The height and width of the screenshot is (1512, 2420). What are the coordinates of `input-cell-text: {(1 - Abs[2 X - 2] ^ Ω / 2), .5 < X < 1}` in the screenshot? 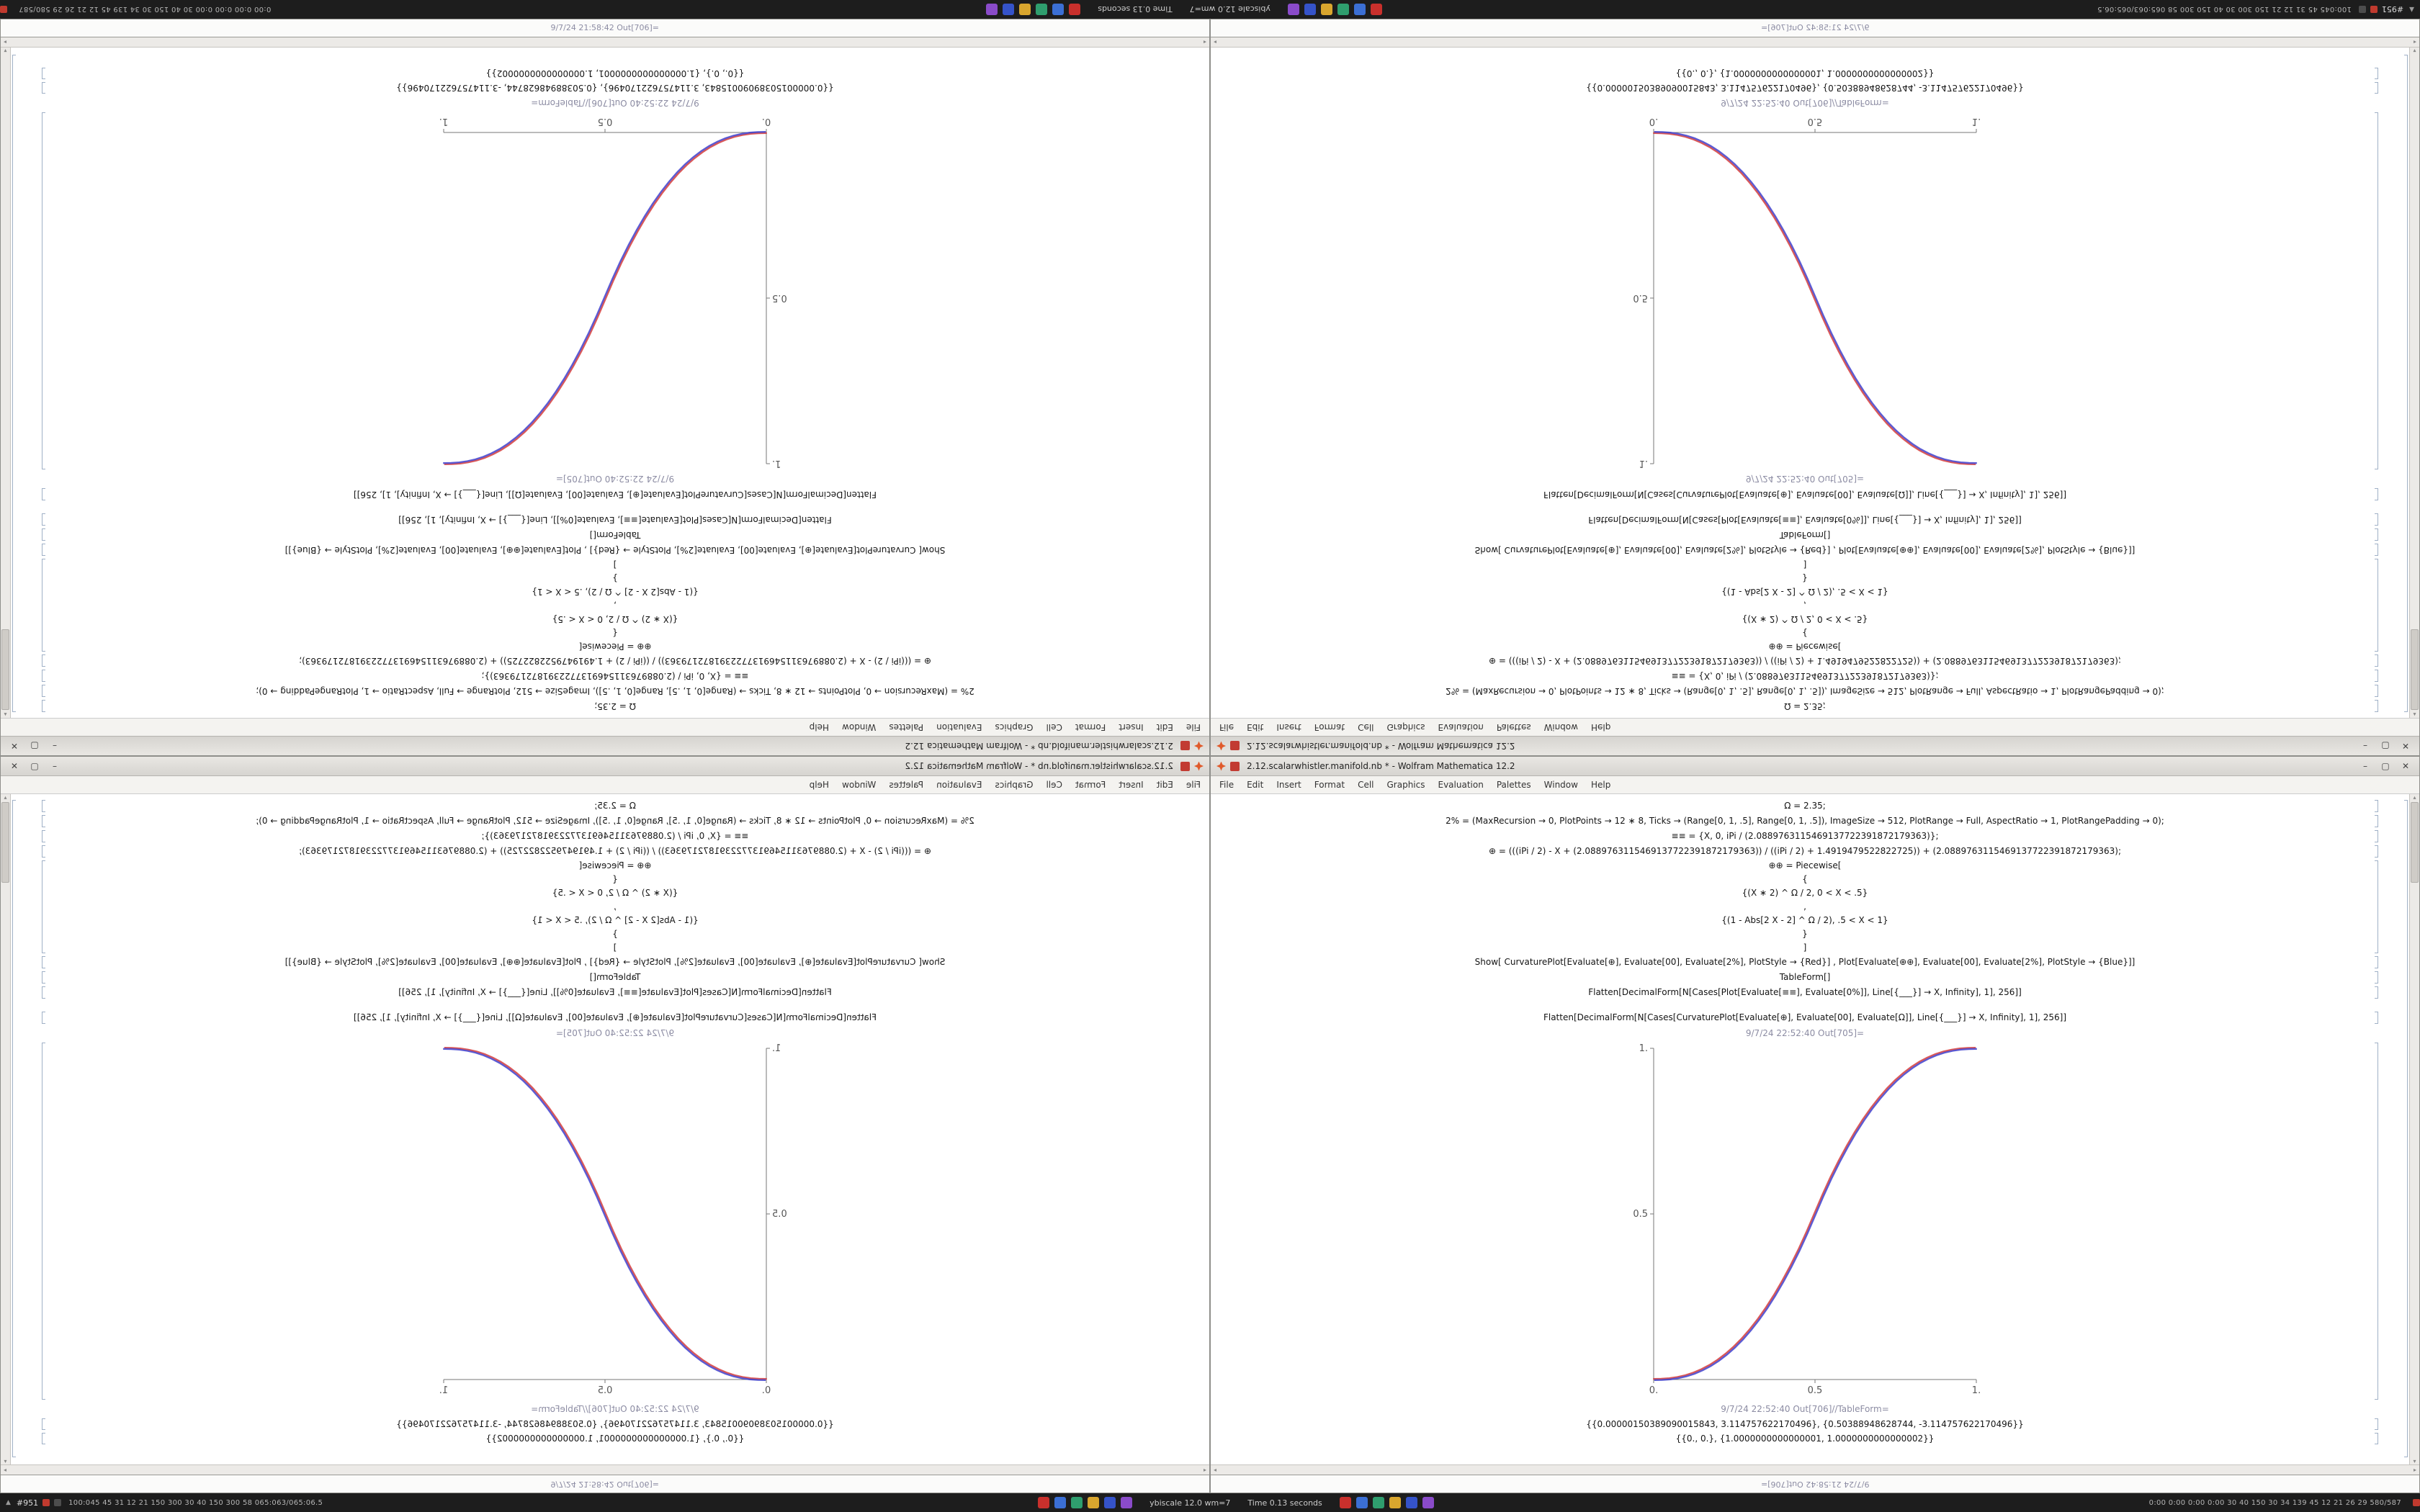 It's located at (1804, 592).